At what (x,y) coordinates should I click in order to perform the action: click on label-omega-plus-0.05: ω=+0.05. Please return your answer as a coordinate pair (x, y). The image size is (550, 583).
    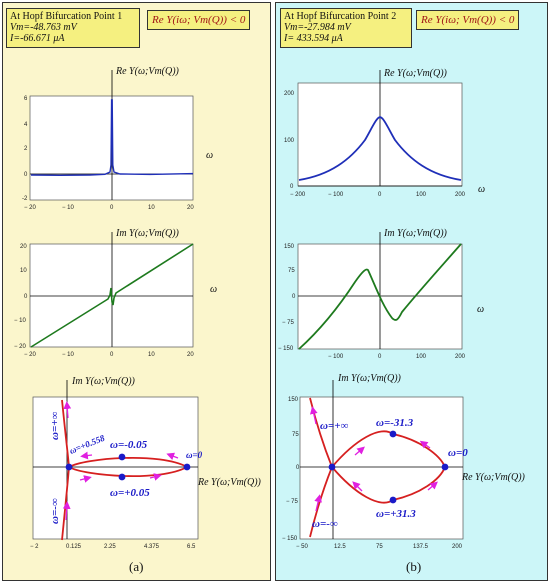
    Looking at the image, I should click on (130, 493).